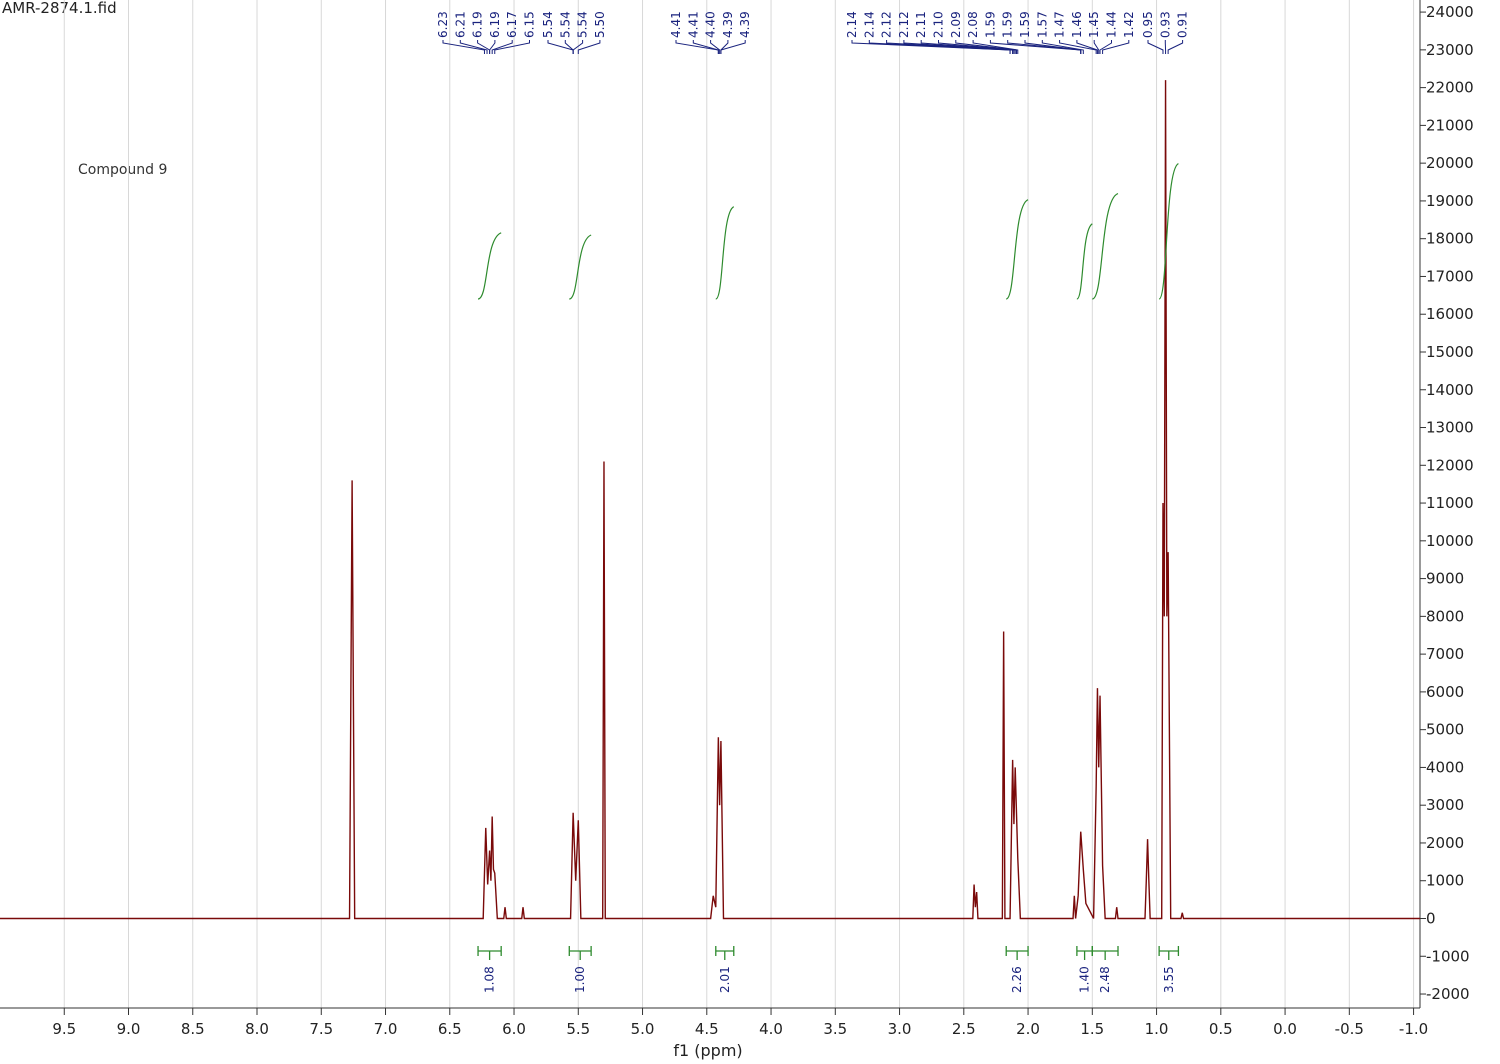  Describe the element at coordinates (490, 979) in the screenshot. I see `integral-label: 1.08` at that location.